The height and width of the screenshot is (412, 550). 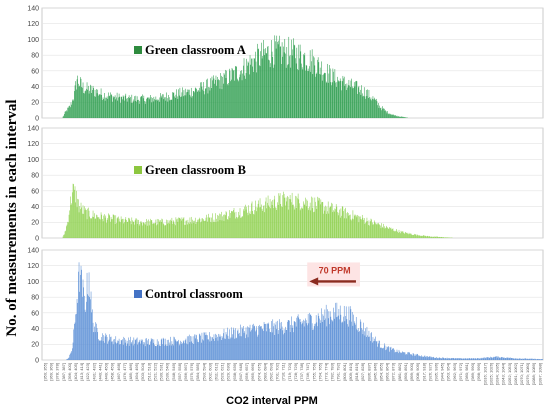 What do you see at coordinates (442, 372) in the screenshot?
I see `x-tick-label: [944; 945]` at bounding box center [442, 372].